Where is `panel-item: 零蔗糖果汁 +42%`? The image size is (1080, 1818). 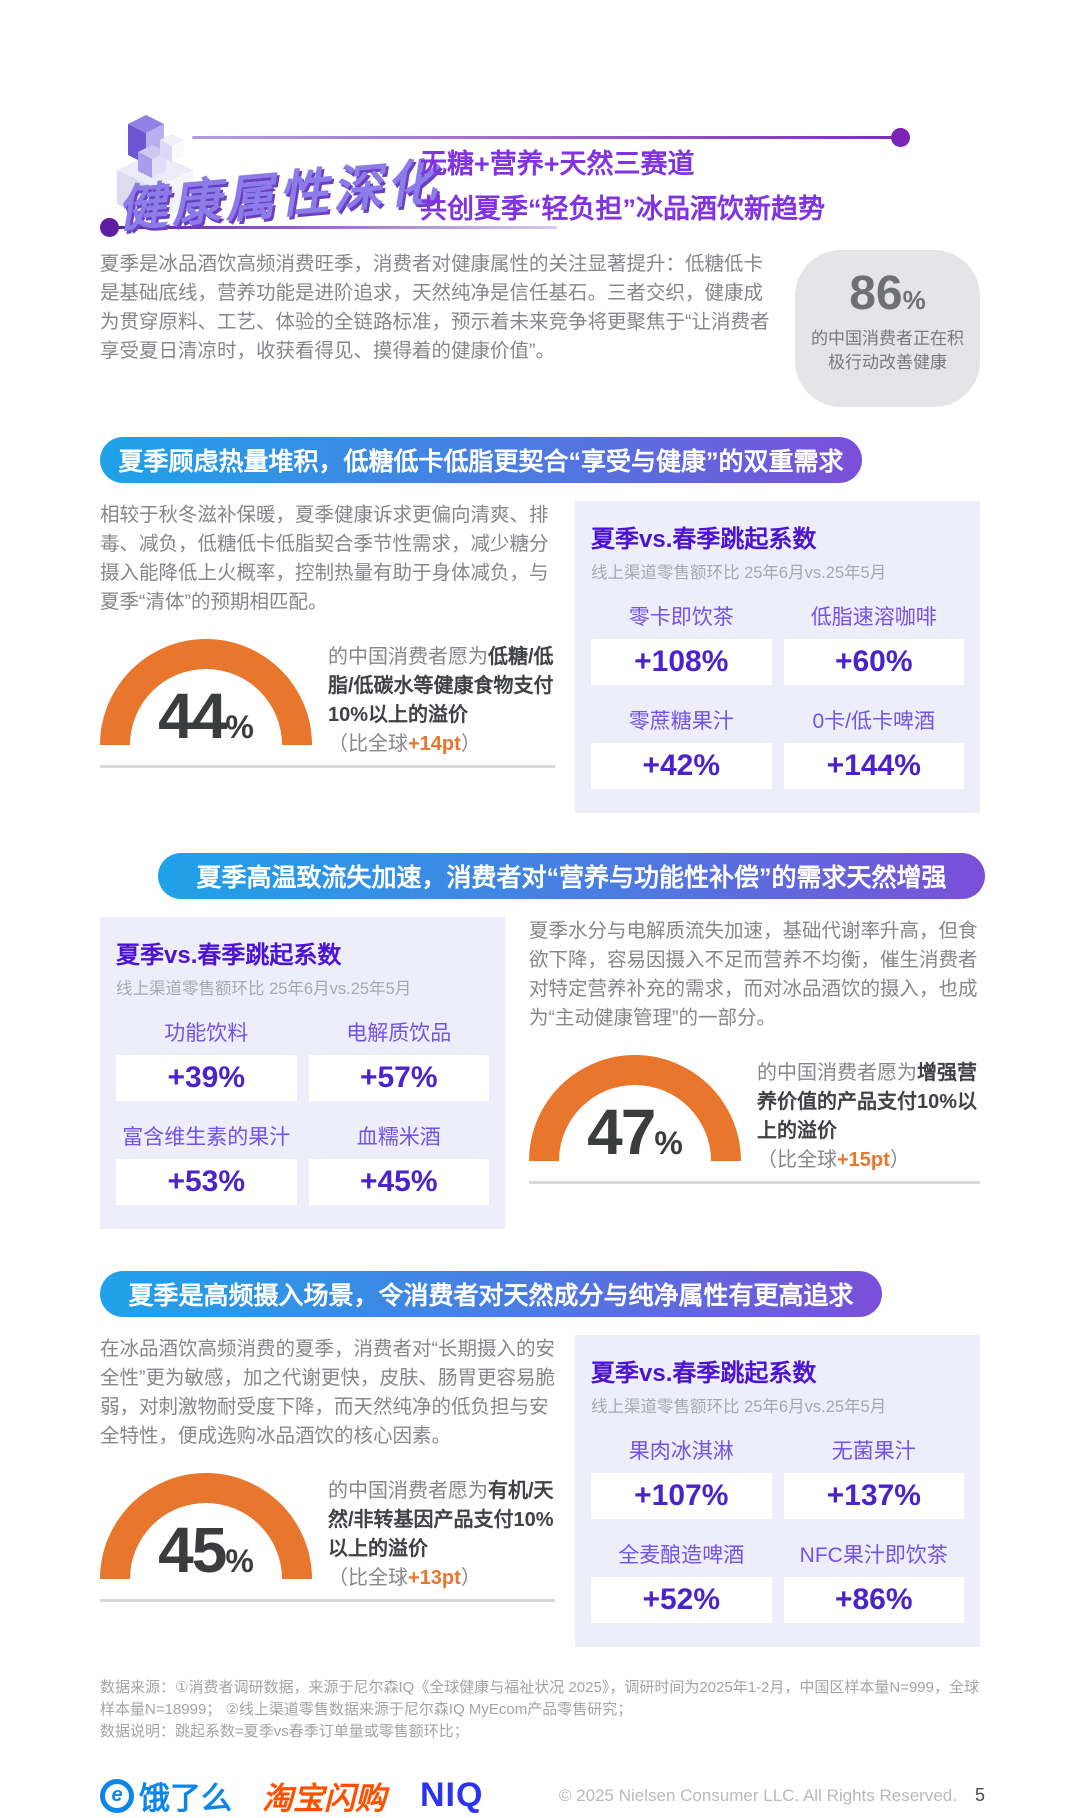
panel-item: 零蔗糖果汁 +42% is located at coordinates (681, 747).